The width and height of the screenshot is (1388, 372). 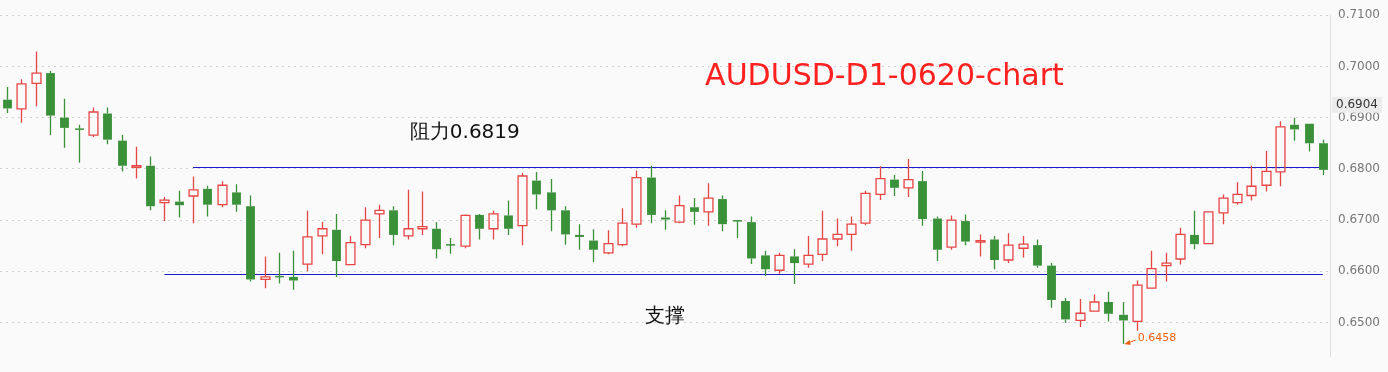 What do you see at coordinates (1359, 116) in the screenshot?
I see `y-tick-label: 0.6900` at bounding box center [1359, 116].